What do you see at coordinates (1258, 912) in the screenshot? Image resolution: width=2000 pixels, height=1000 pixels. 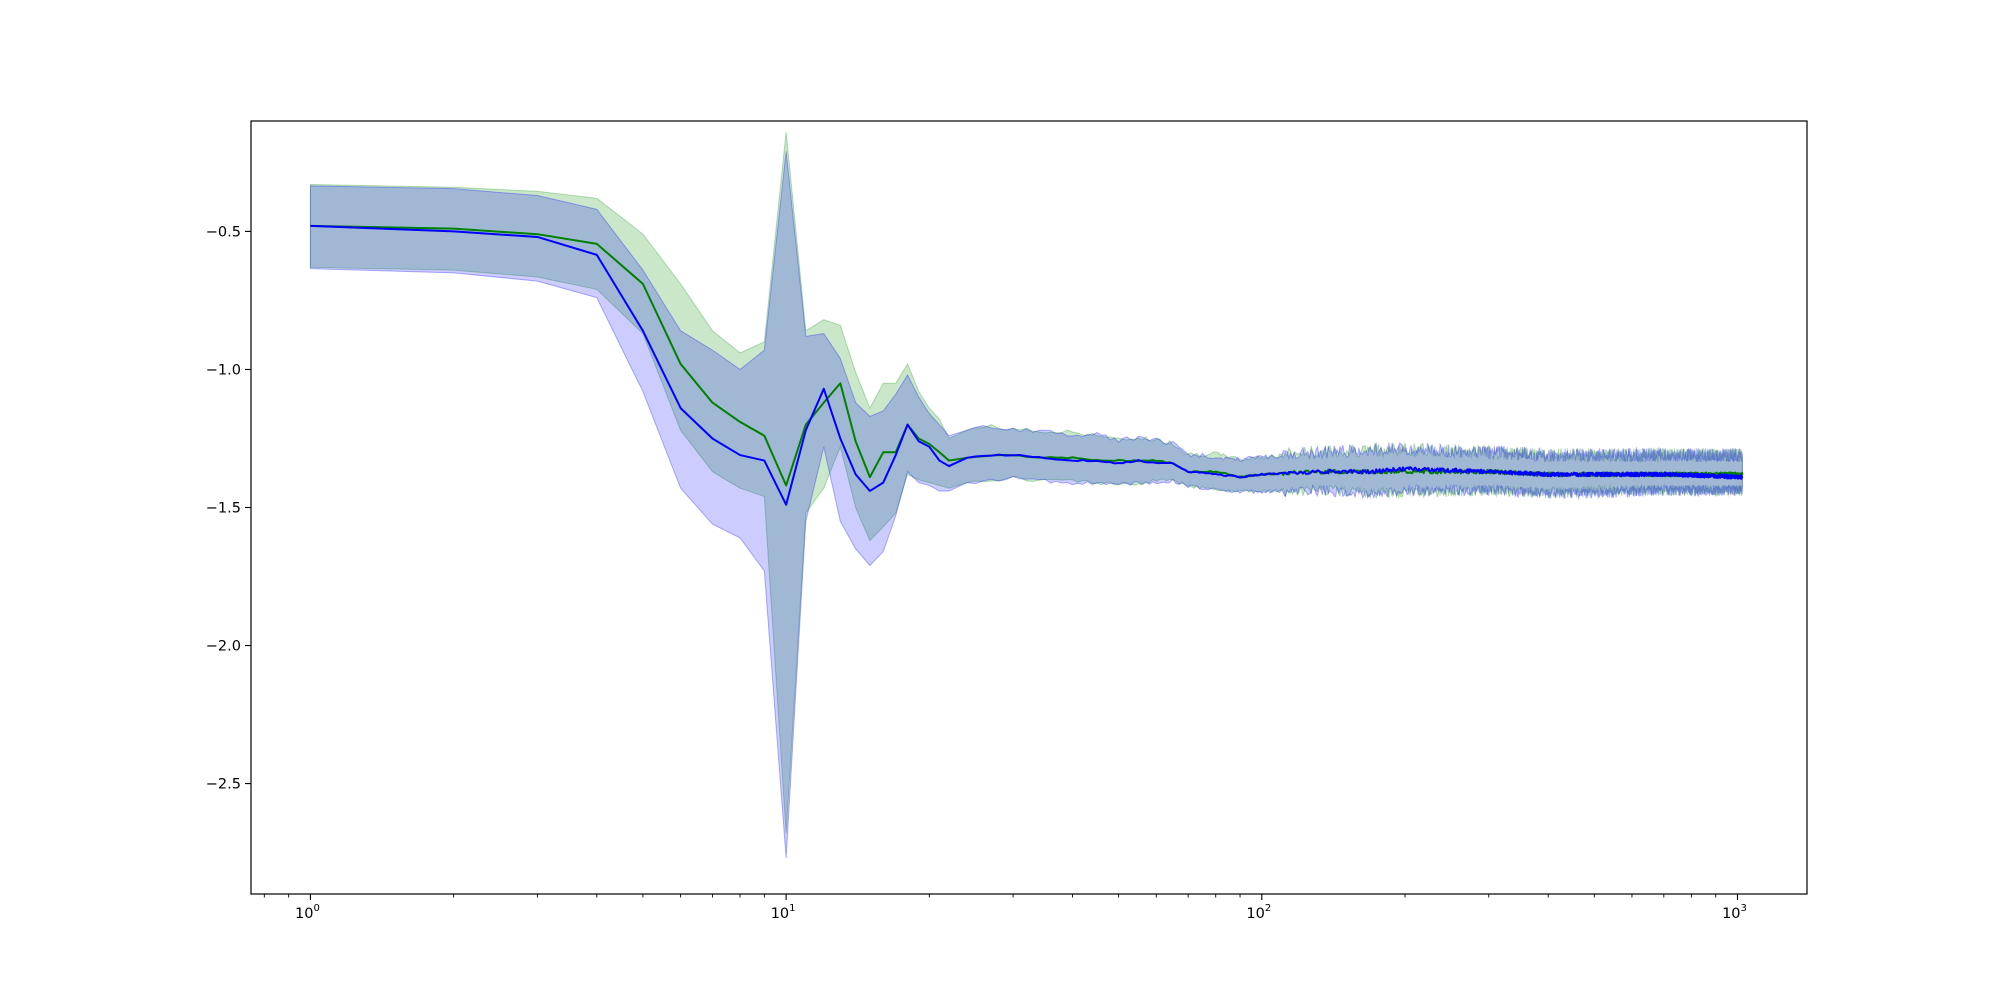 I see `x-tick-label: 10²` at bounding box center [1258, 912].